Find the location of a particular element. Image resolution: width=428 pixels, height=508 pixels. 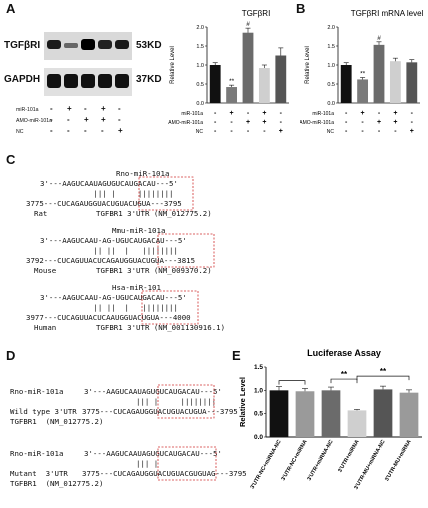

utr-name: TGFBR1 3'UTR (NM_012775.2) is located at coordinates (154, 213).